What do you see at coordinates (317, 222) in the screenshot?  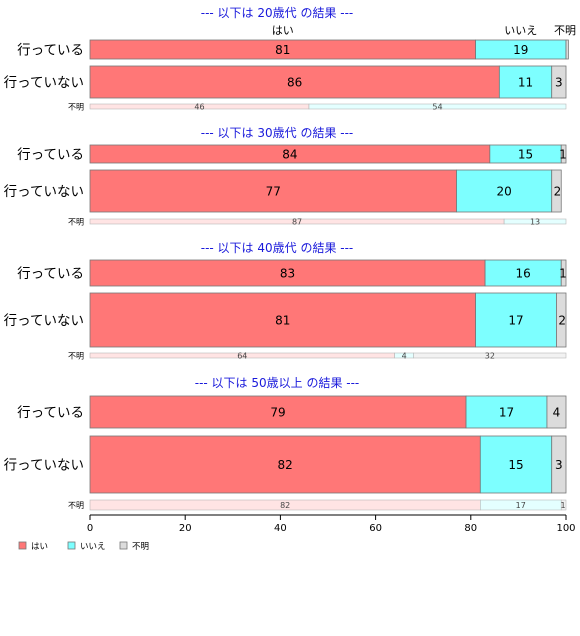 I see `overall-row: 不明 87 13` at bounding box center [317, 222].